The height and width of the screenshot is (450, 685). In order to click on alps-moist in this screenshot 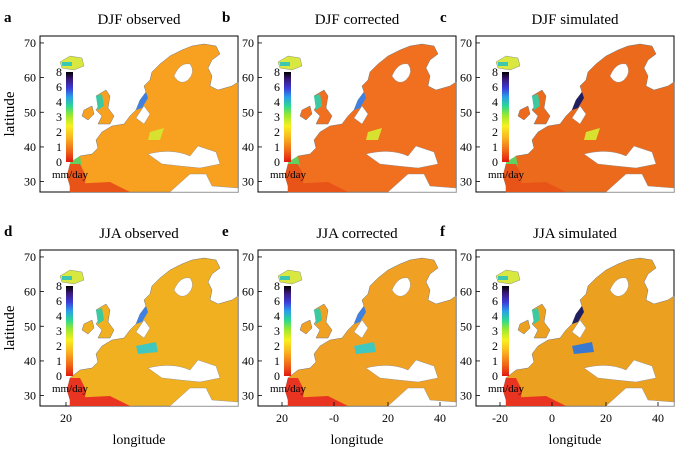, I will do `click(374, 134)`.